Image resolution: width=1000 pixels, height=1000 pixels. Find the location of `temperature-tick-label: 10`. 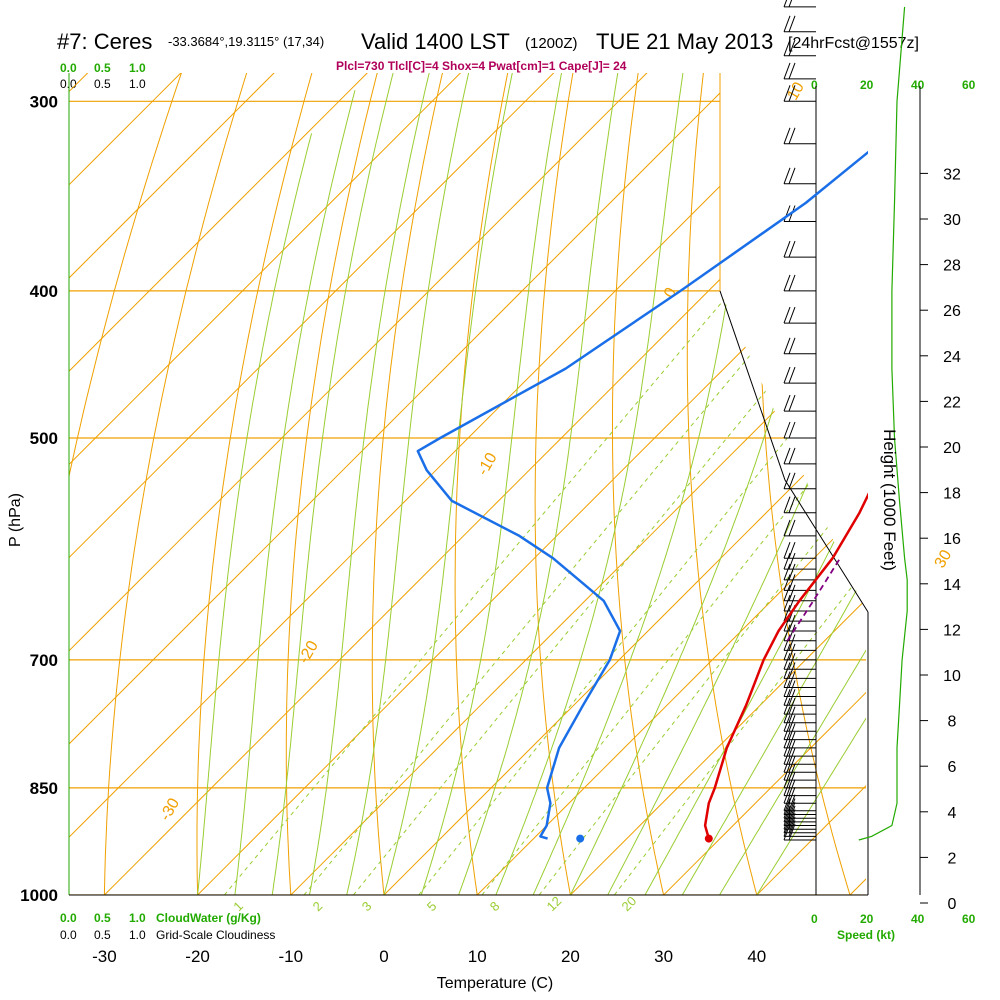

temperature-tick-label: 10 is located at coordinates (477, 956).